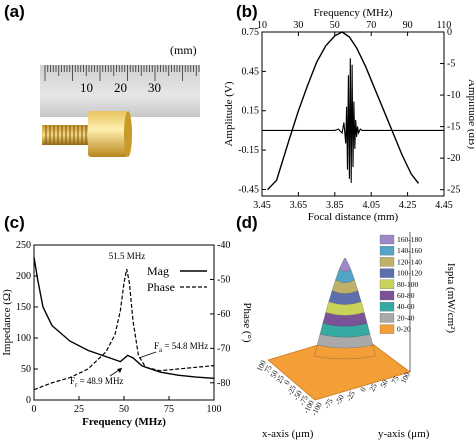 This screenshot has width=474, height=445. I want to click on legend-label: 120-140, so click(409, 261).